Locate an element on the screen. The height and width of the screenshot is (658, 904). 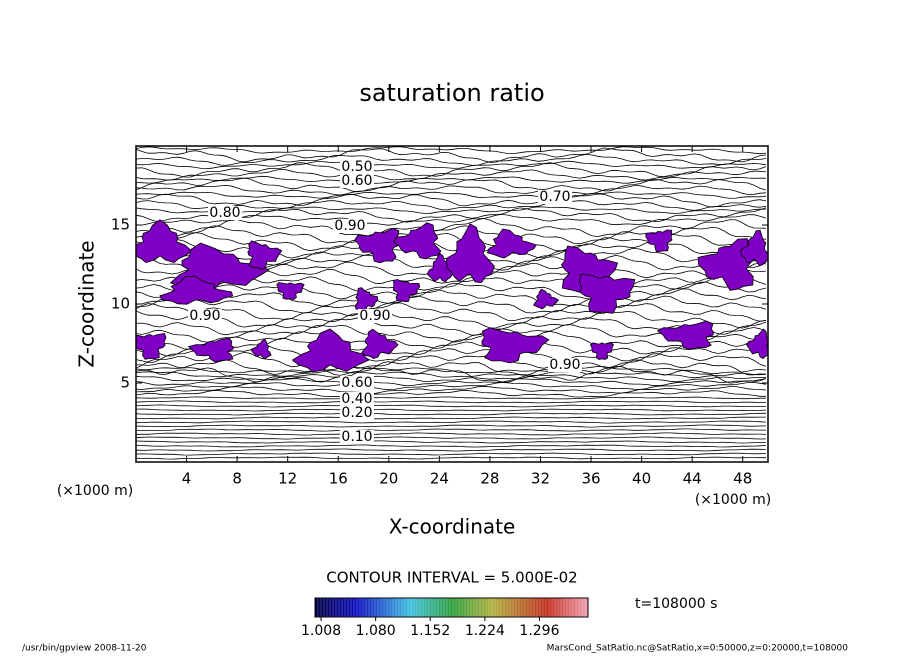
x-unit: (×1000 m) is located at coordinates (733, 500).